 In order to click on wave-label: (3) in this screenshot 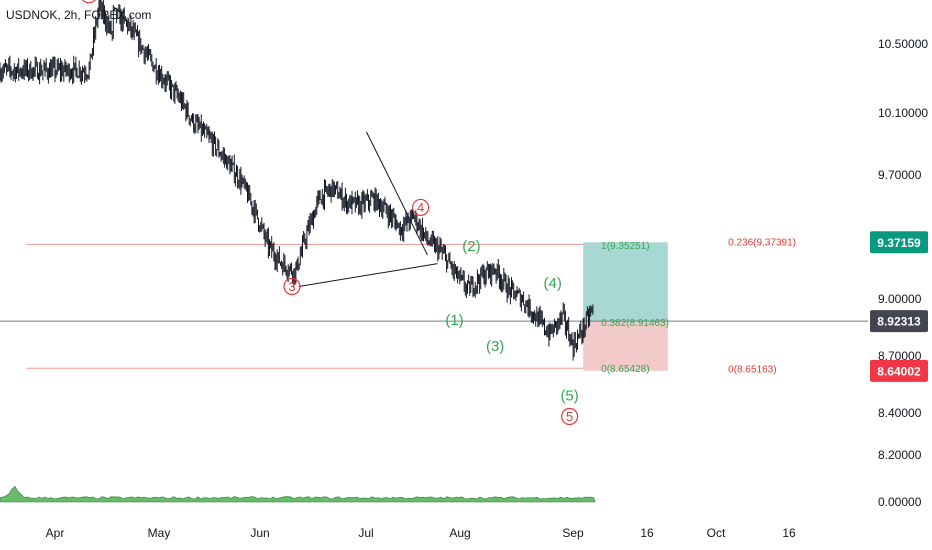, I will do `click(495, 346)`.